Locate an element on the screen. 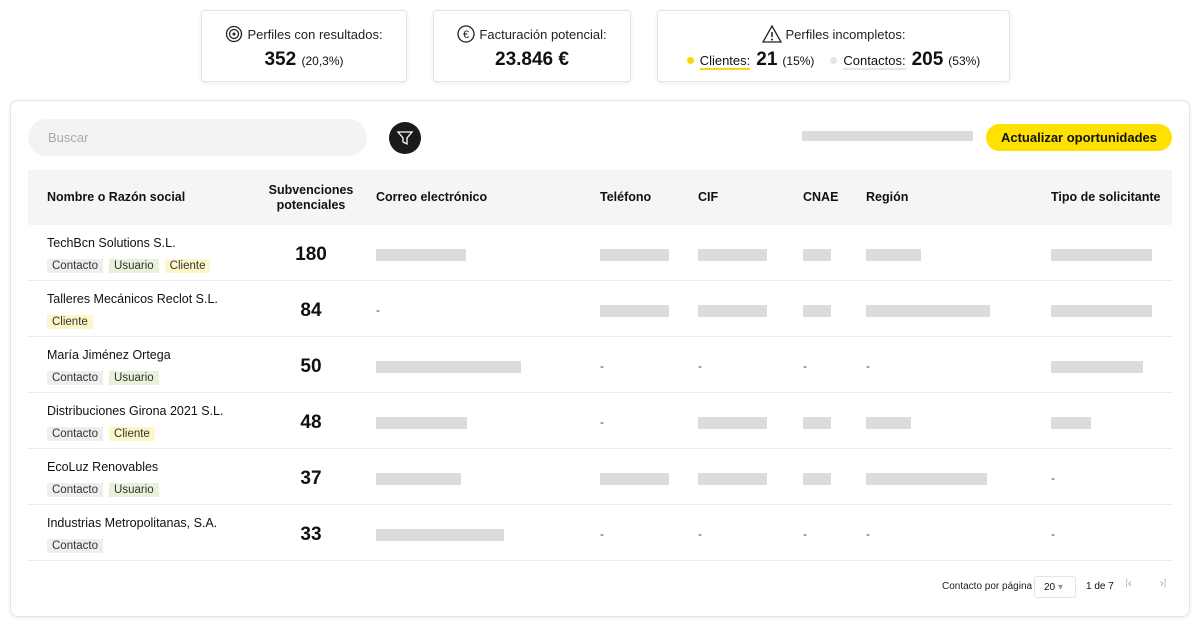 Image resolution: width=1200 pixels, height=627 pixels. filter-button is located at coordinates (405, 138).